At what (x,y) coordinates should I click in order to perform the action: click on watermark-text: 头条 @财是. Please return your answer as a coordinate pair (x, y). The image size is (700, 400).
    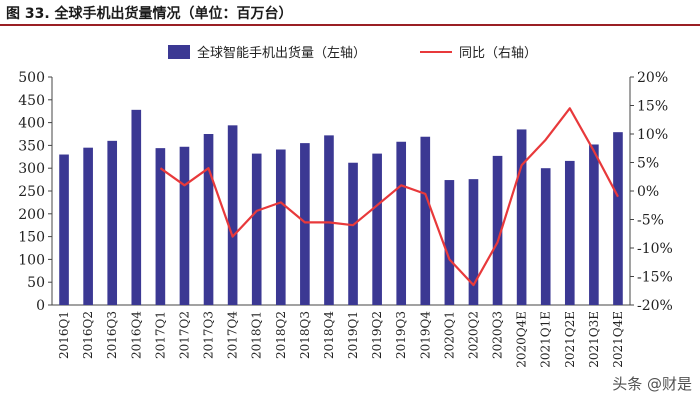
    Looking at the image, I should click on (652, 384).